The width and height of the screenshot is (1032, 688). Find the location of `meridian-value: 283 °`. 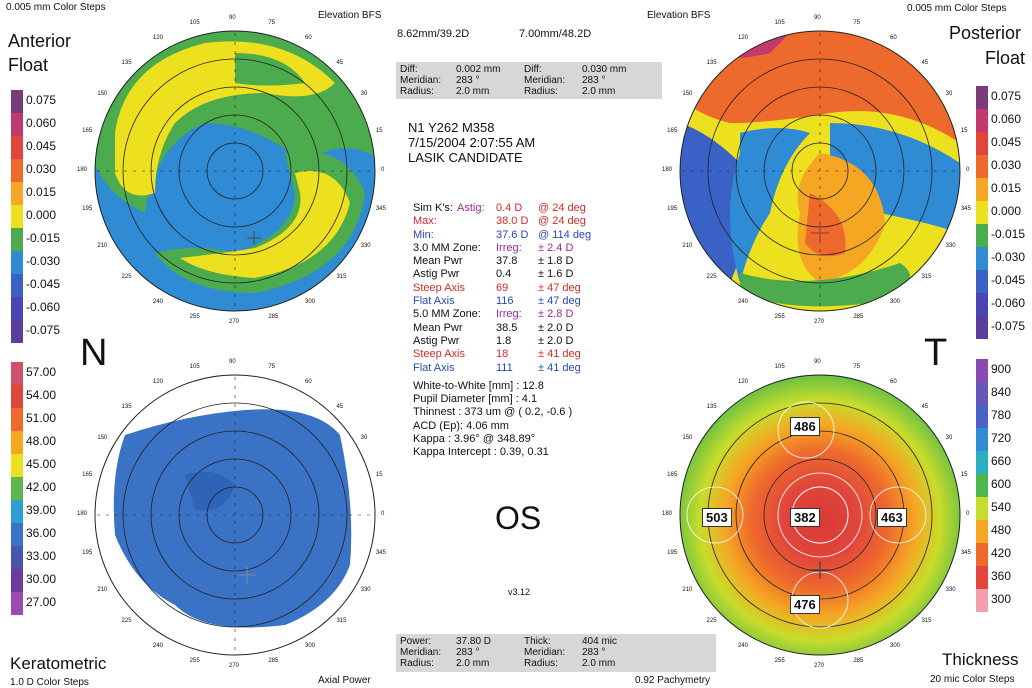

meridian-value: 283 ° is located at coordinates (594, 652).